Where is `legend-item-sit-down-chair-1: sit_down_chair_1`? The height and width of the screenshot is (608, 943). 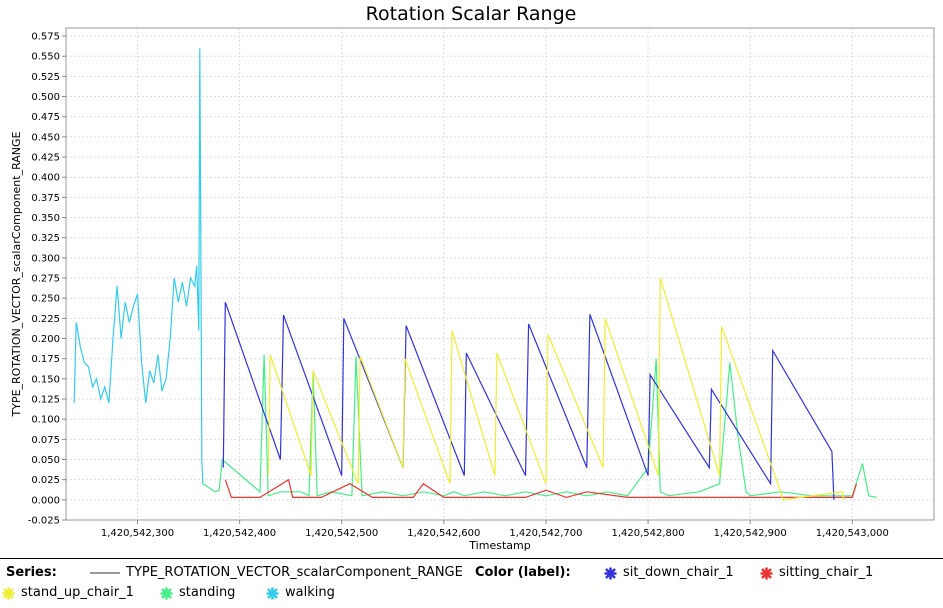 legend-item-sit-down-chair-1: sit_down_chair_1 is located at coordinates (669, 573).